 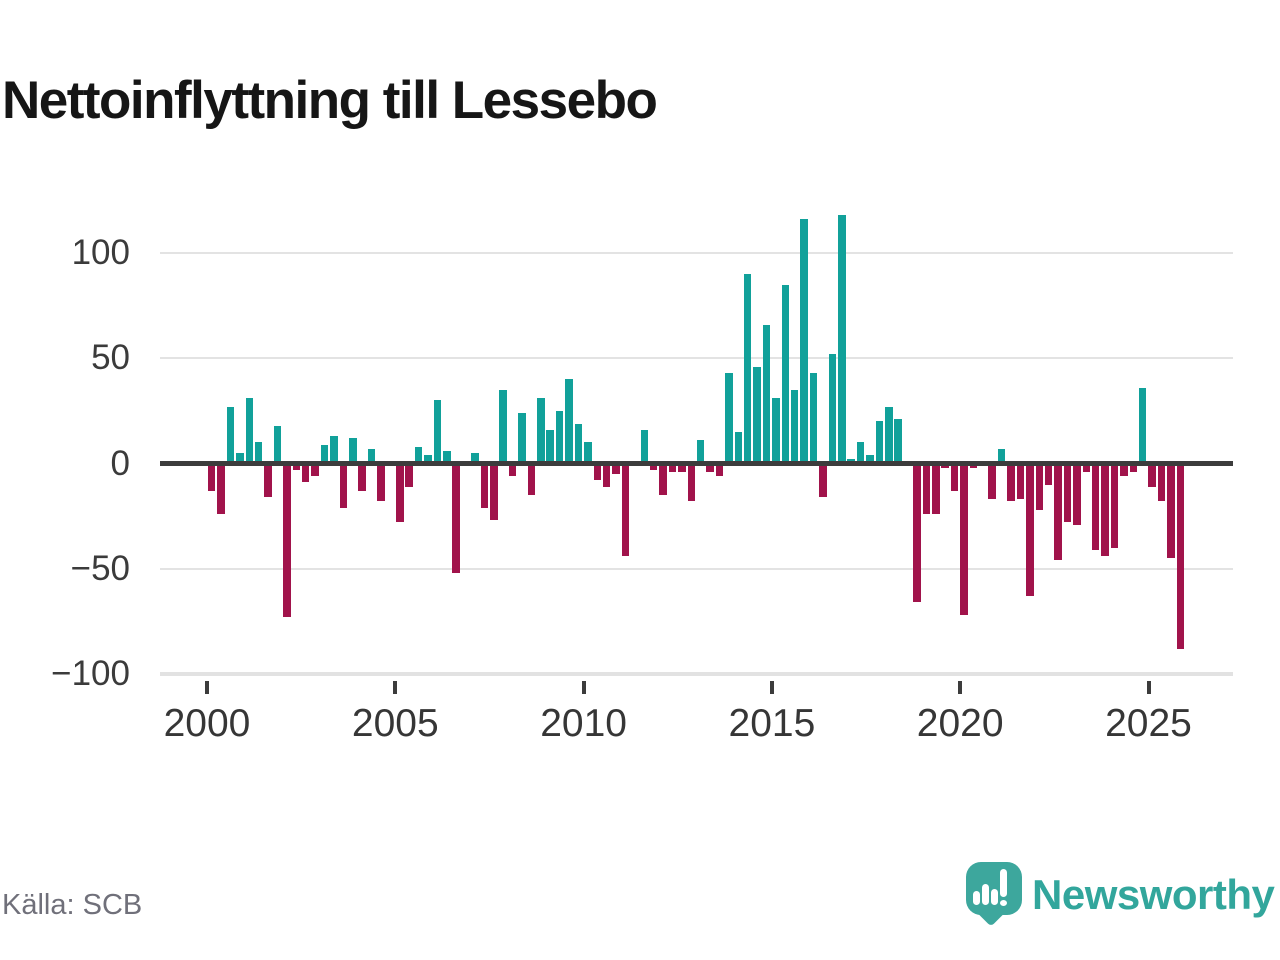 I want to click on bar-2025Q3, so click(x=1171, y=511).